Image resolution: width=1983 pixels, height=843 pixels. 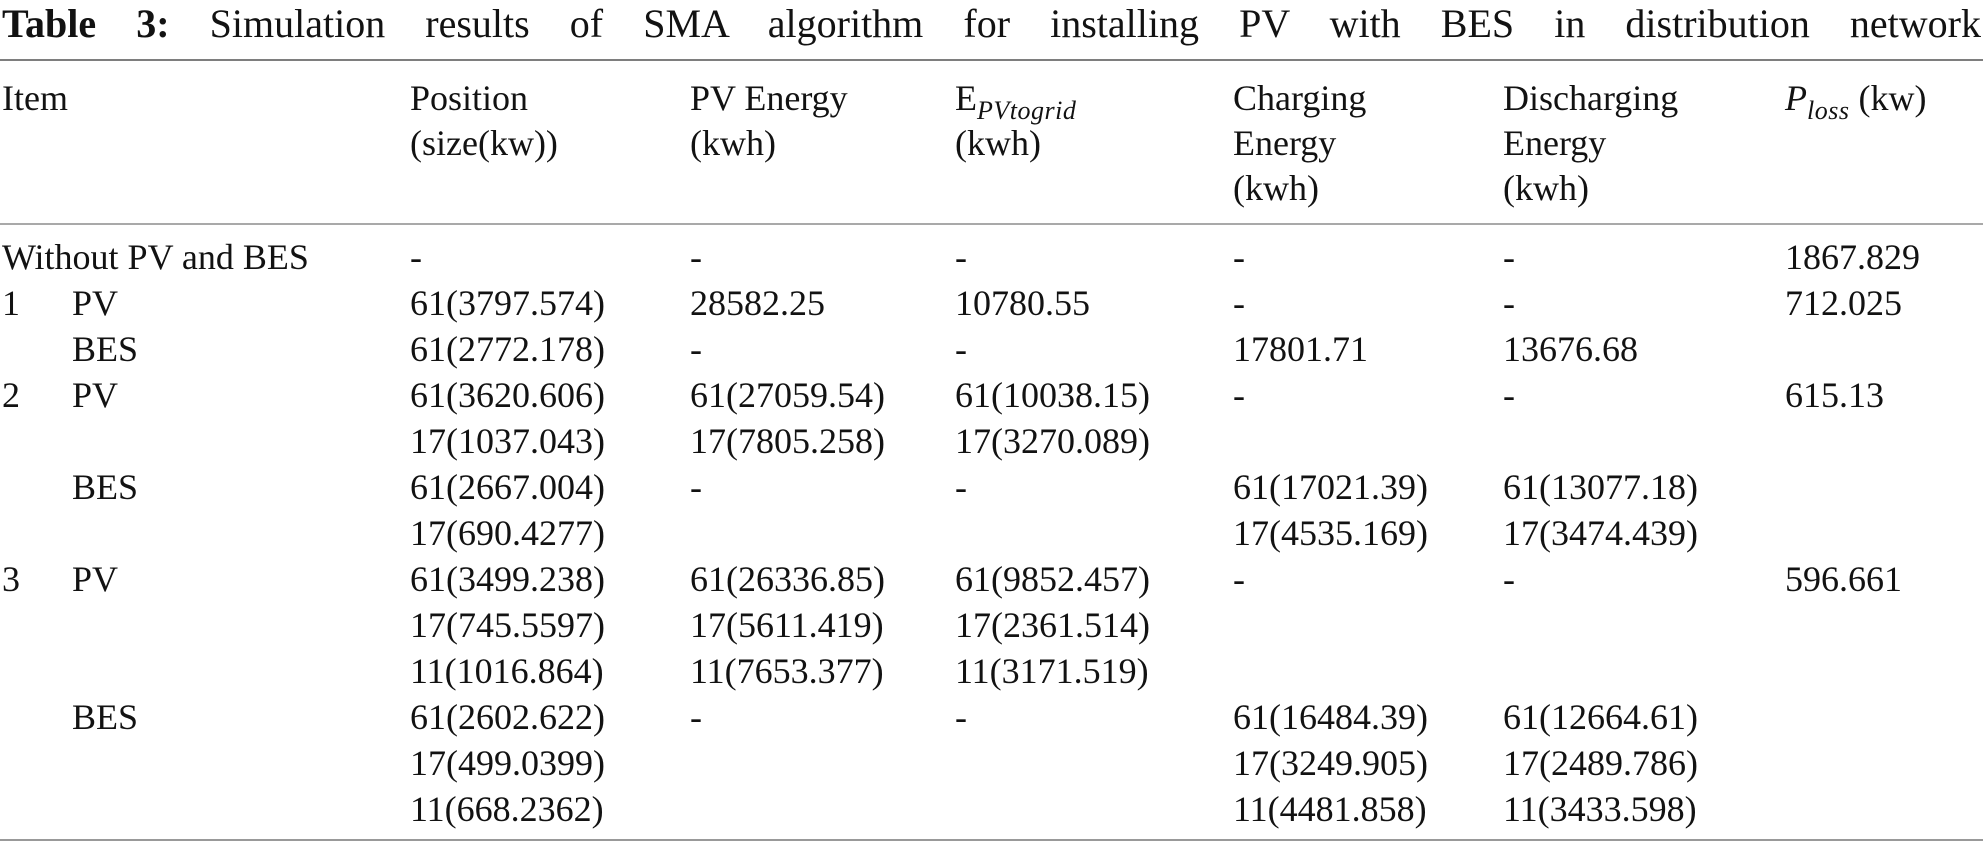 I want to click on discharging-energy-cell: 13676.68, so click(x=1644, y=349).